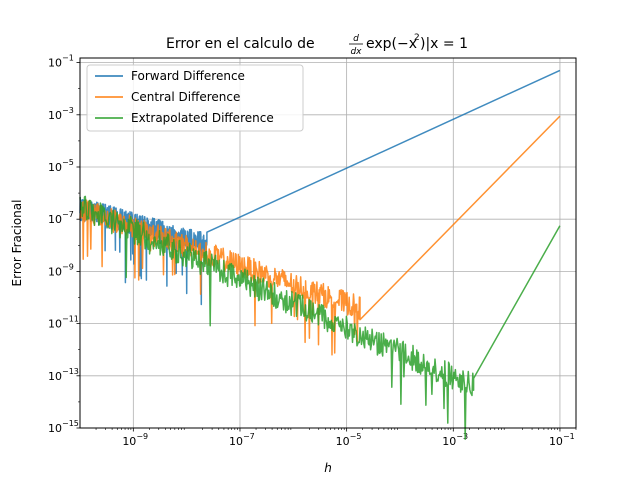  Describe the element at coordinates (417, 38) in the screenshot. I see `title-exponent: 2` at that location.